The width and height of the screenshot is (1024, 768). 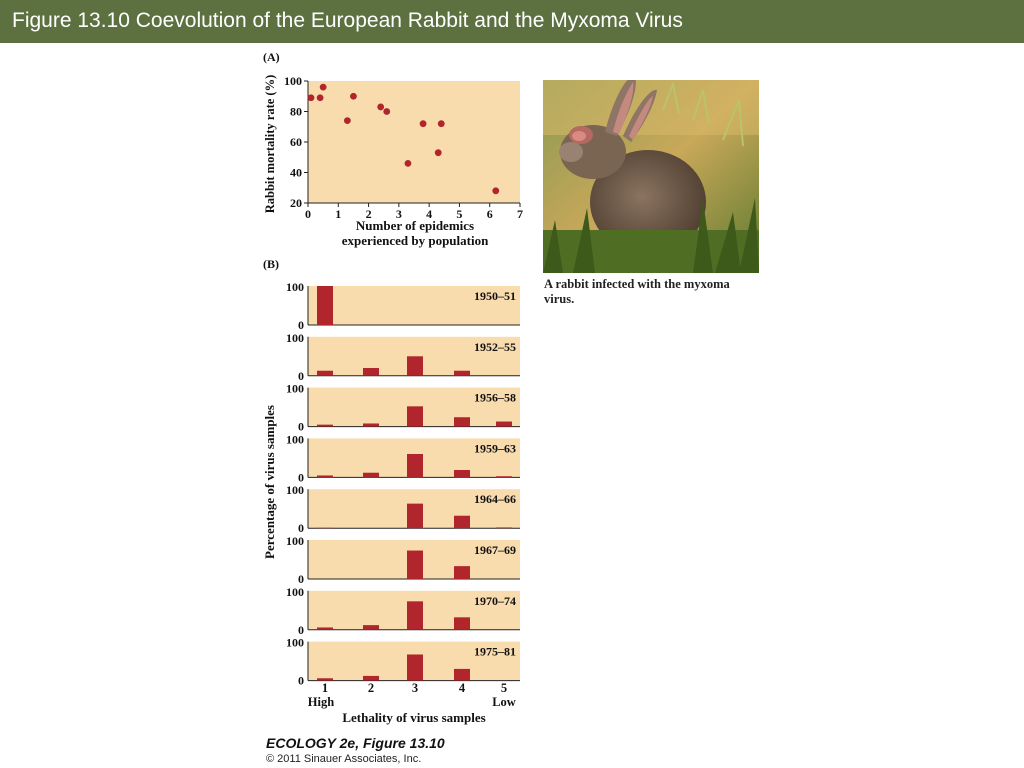 What do you see at coordinates (414, 305) in the screenshot?
I see `panel-b-subplot-bg` at bounding box center [414, 305].